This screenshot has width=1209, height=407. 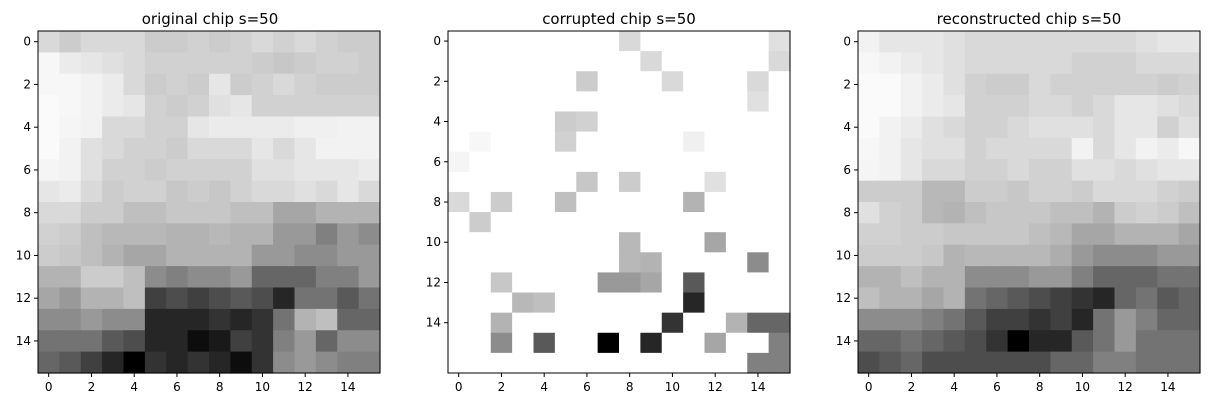 What do you see at coordinates (843, 341) in the screenshot?
I see `y-tick-label: 14` at bounding box center [843, 341].